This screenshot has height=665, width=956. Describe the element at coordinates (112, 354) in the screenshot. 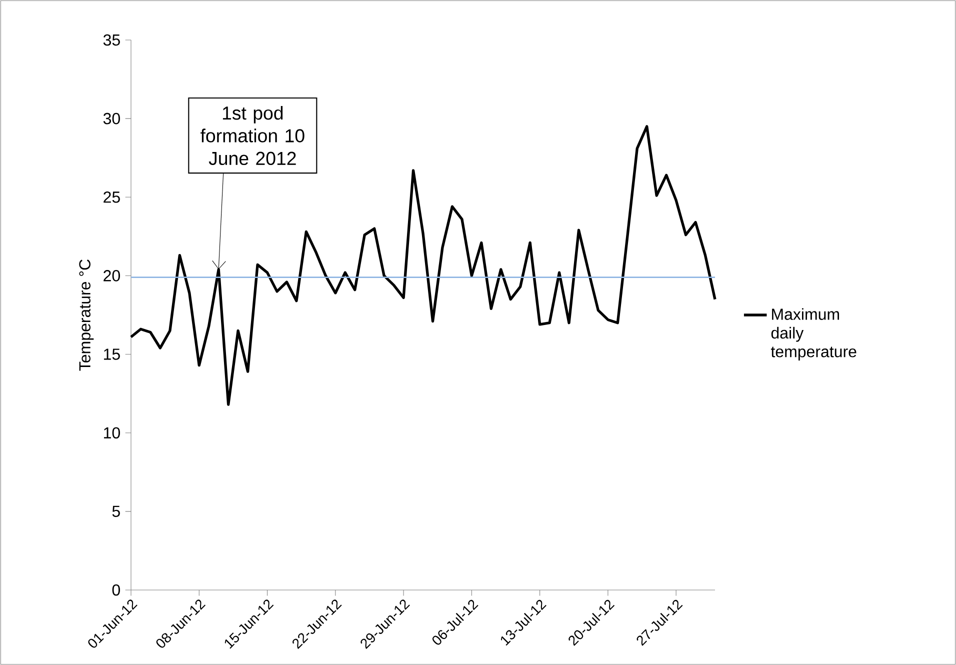

I see `y-tick-label: 15` at that location.